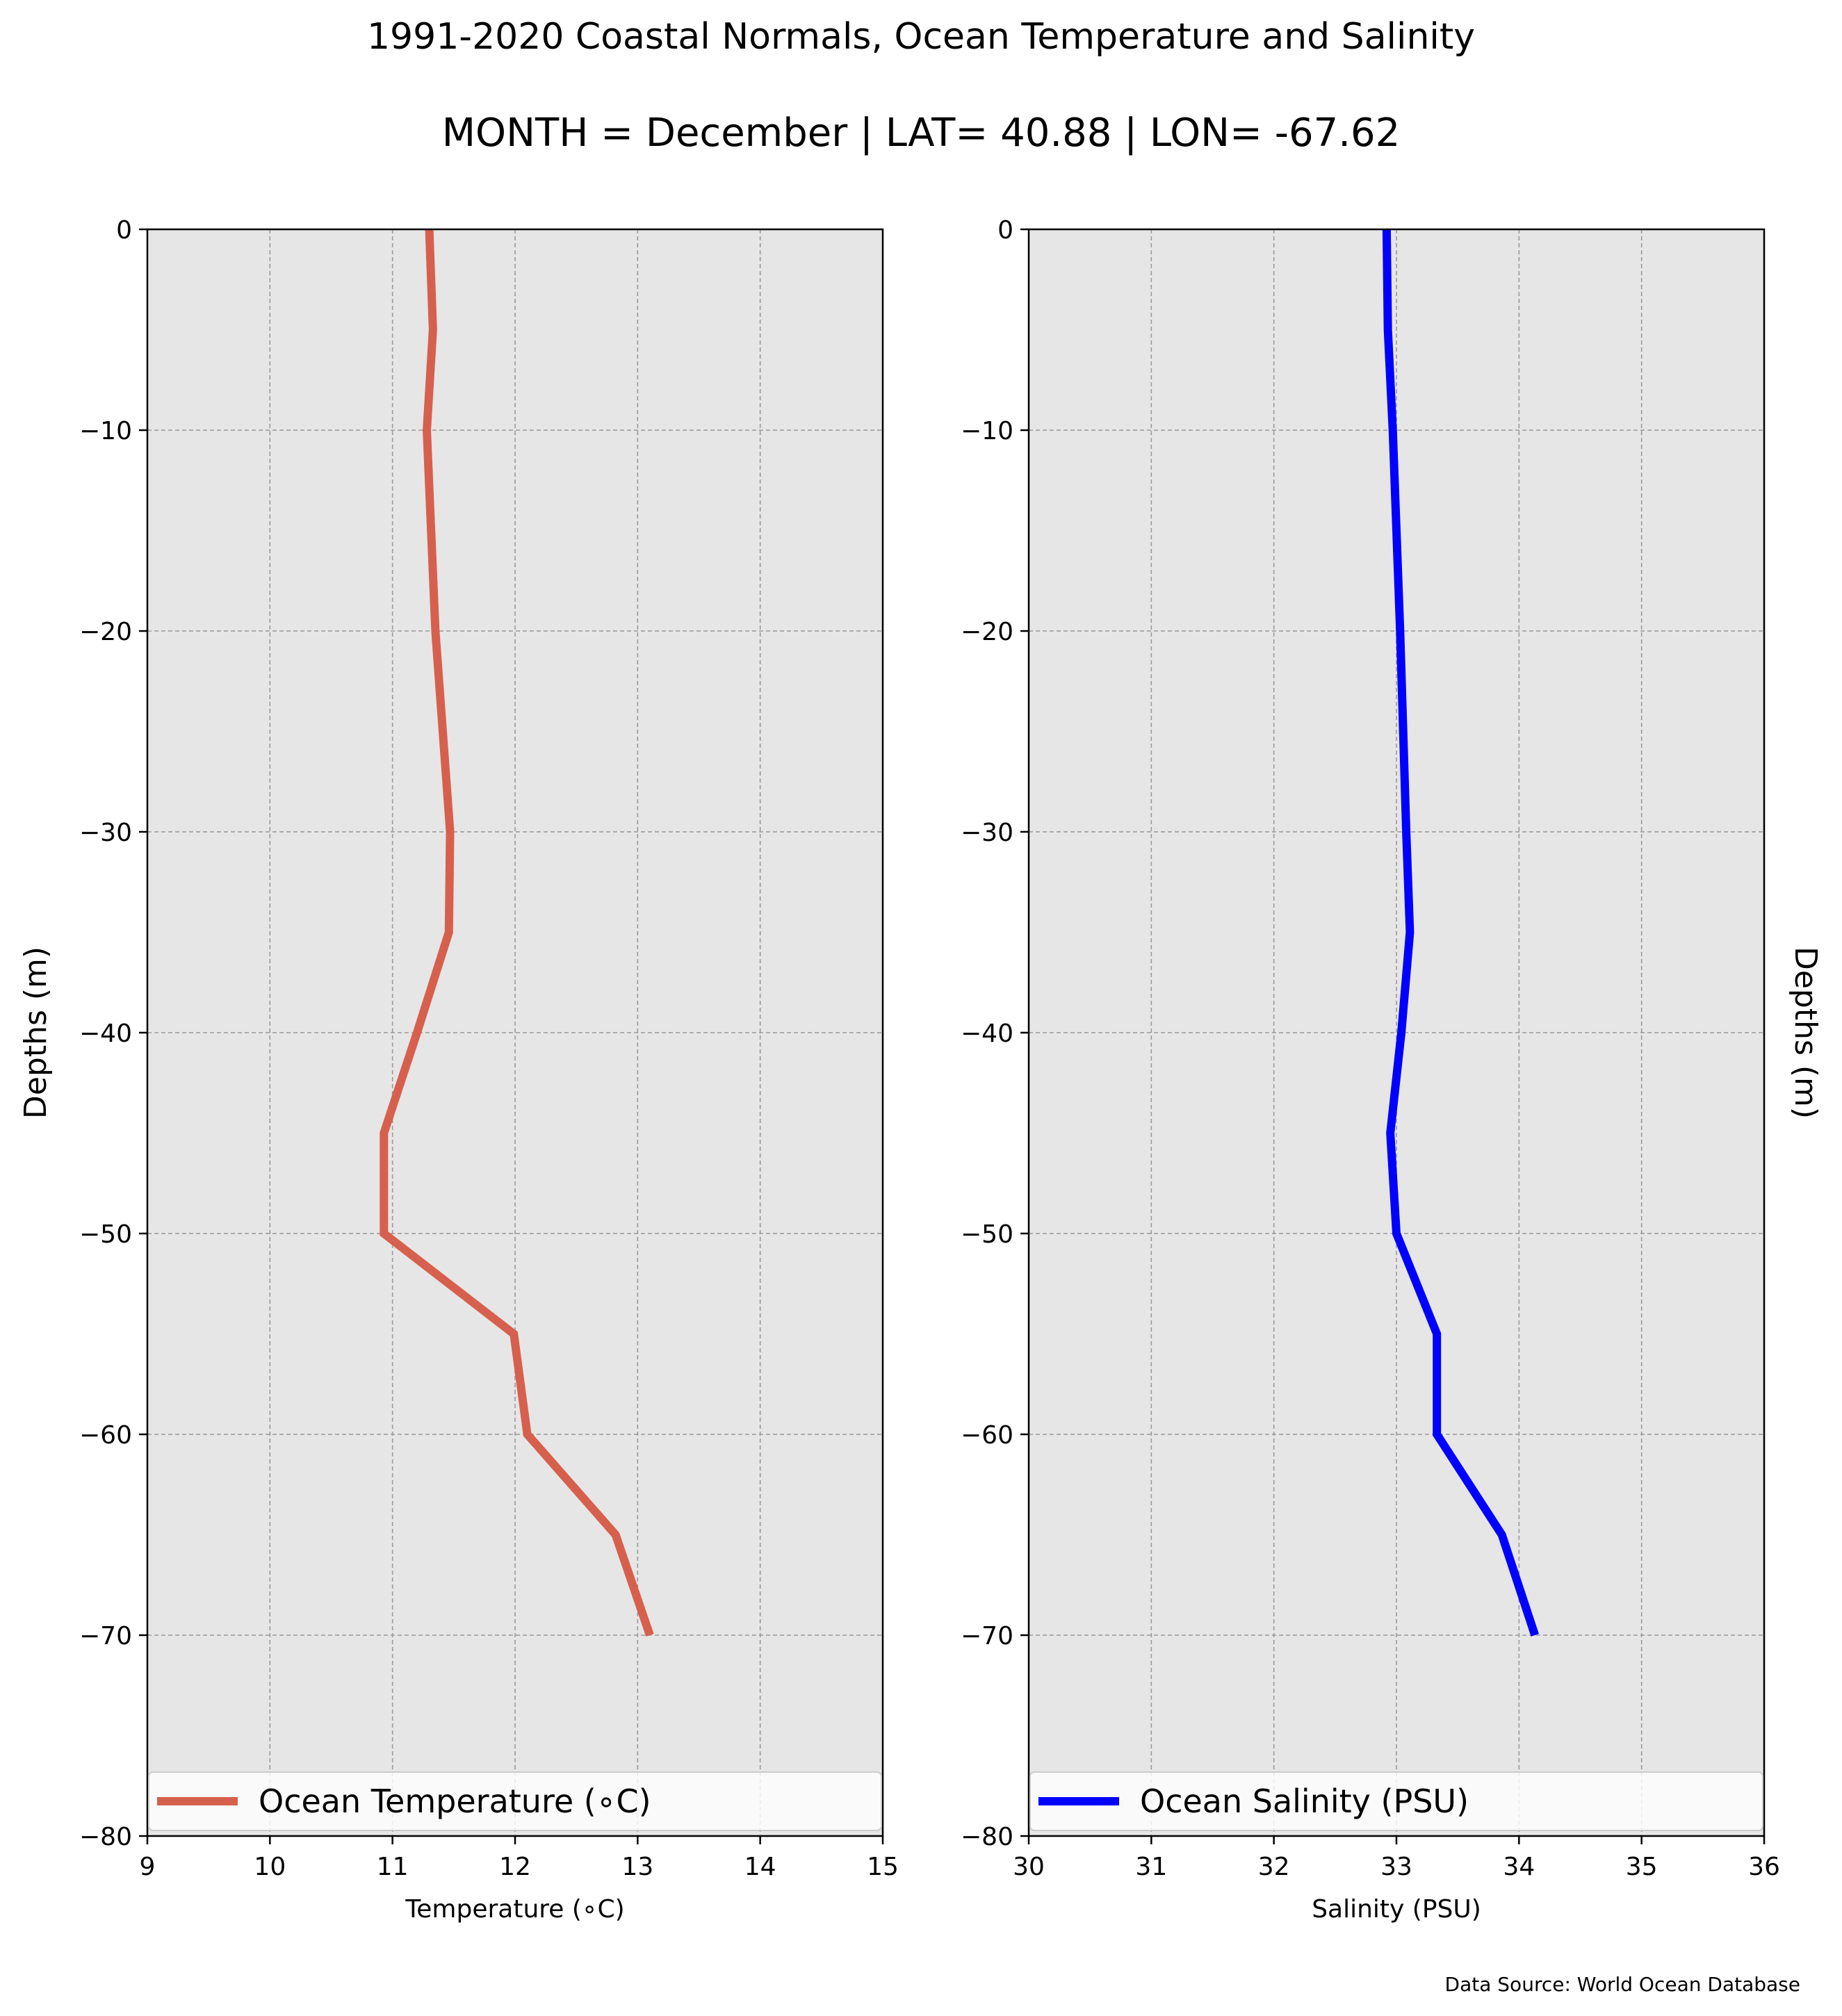 This screenshot has width=1842, height=2016. What do you see at coordinates (455, 1802) in the screenshot?
I see `temperature-legend-label: Ocean Temperature (∘C)` at bounding box center [455, 1802].